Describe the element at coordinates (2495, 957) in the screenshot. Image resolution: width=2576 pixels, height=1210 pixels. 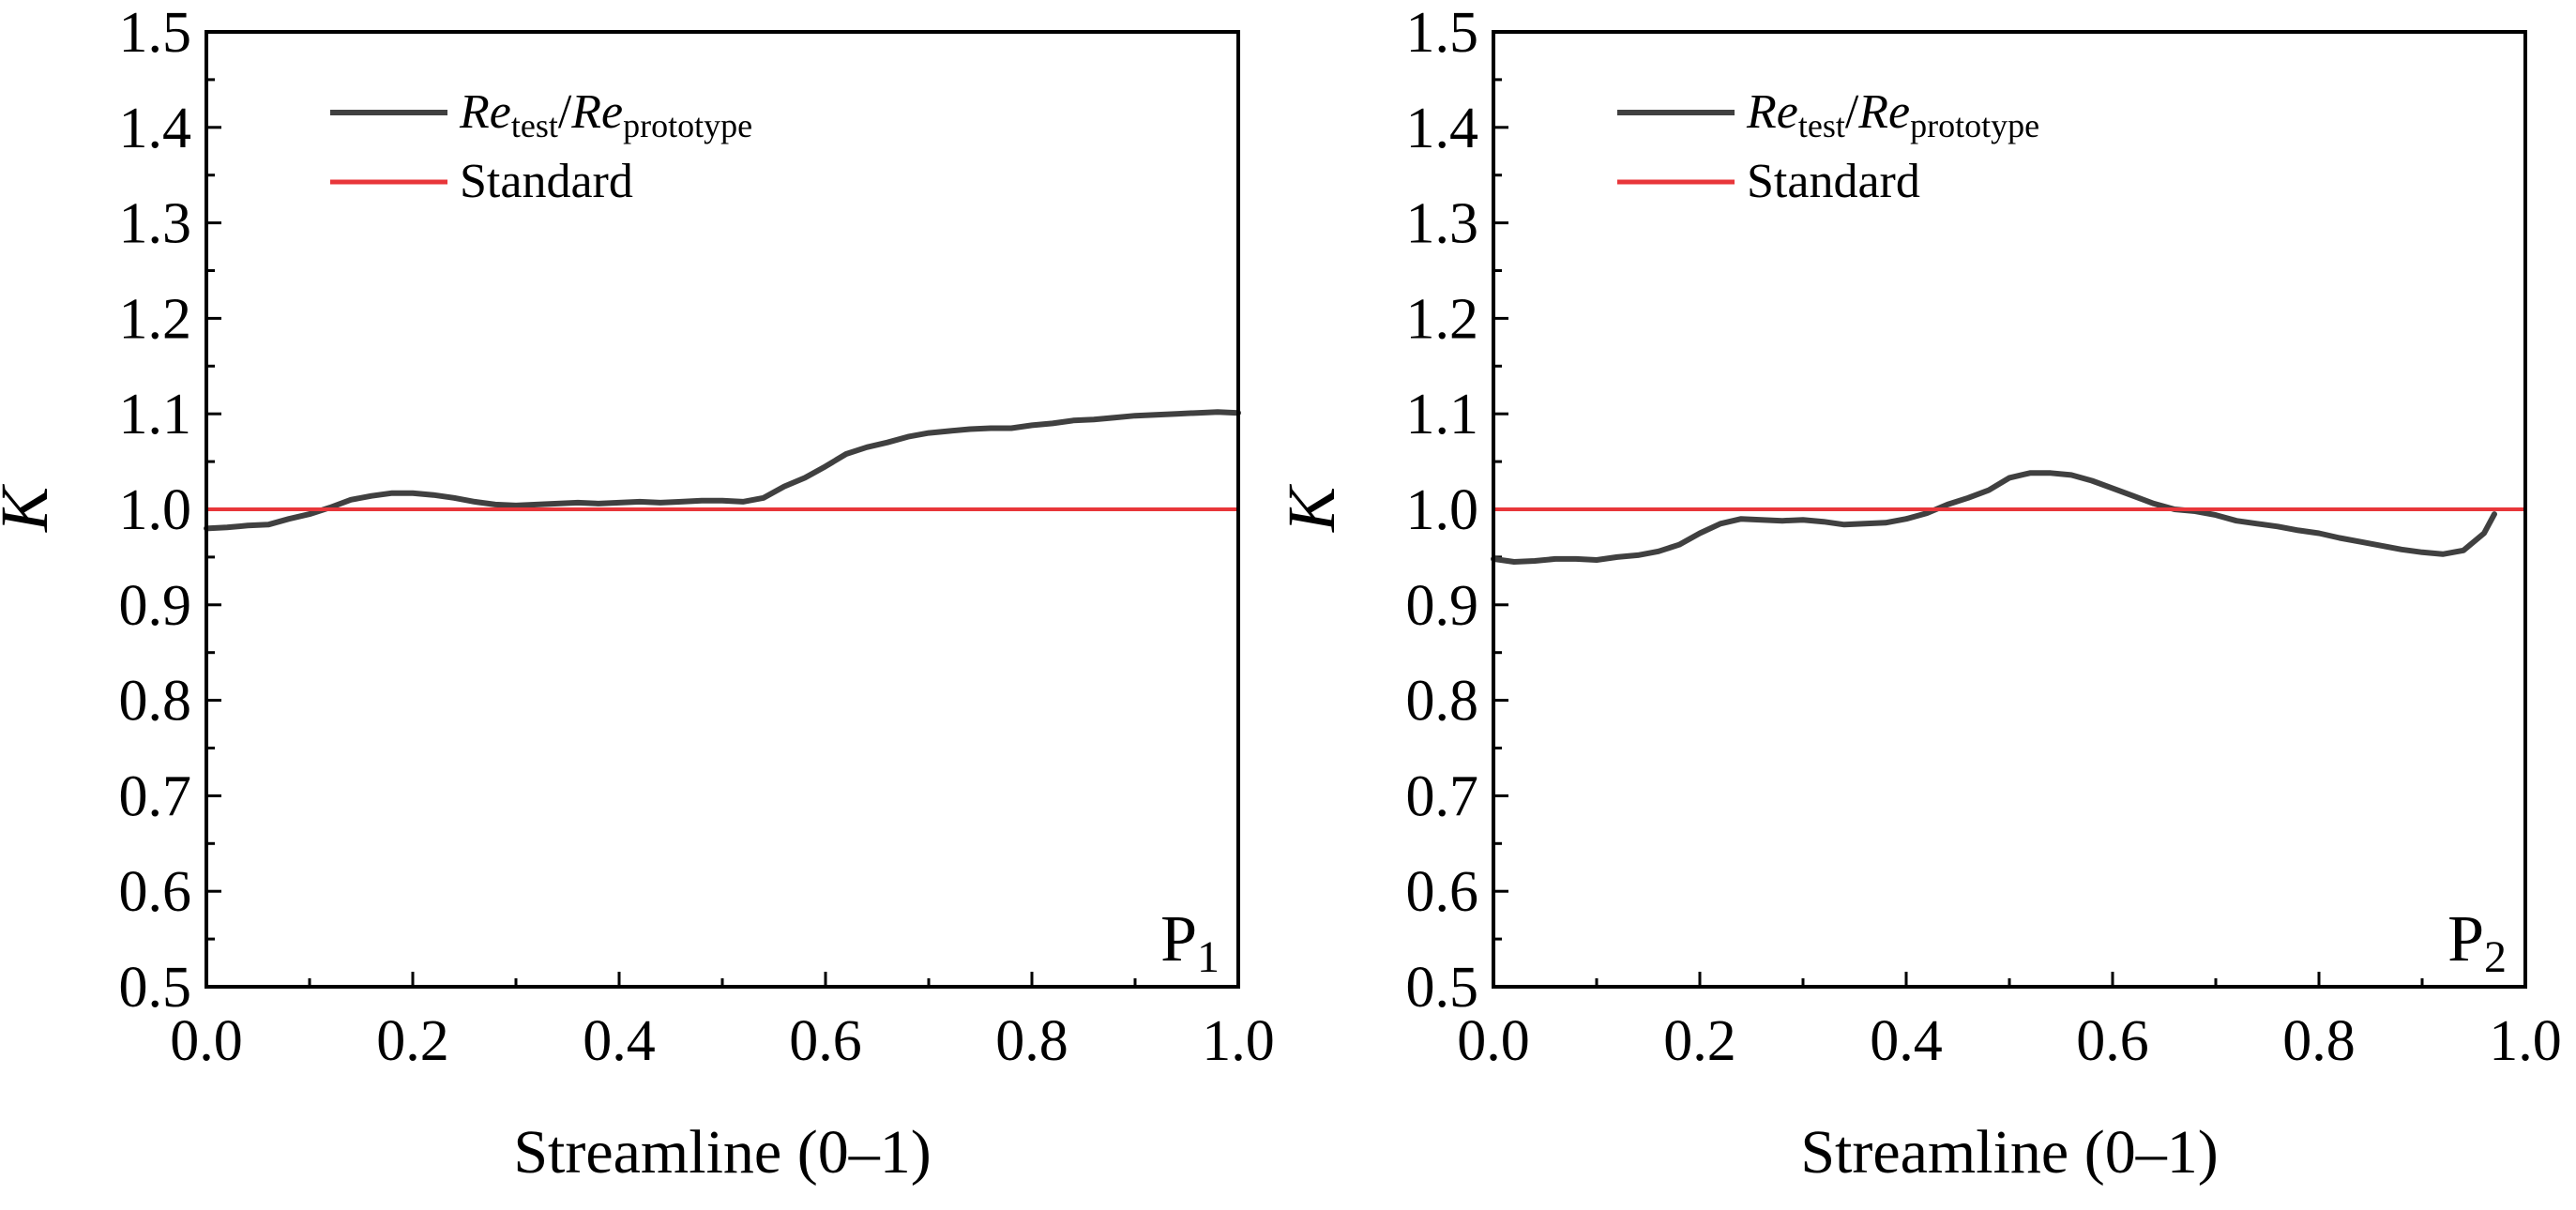
I see `panel-label-sub: 2` at that location.